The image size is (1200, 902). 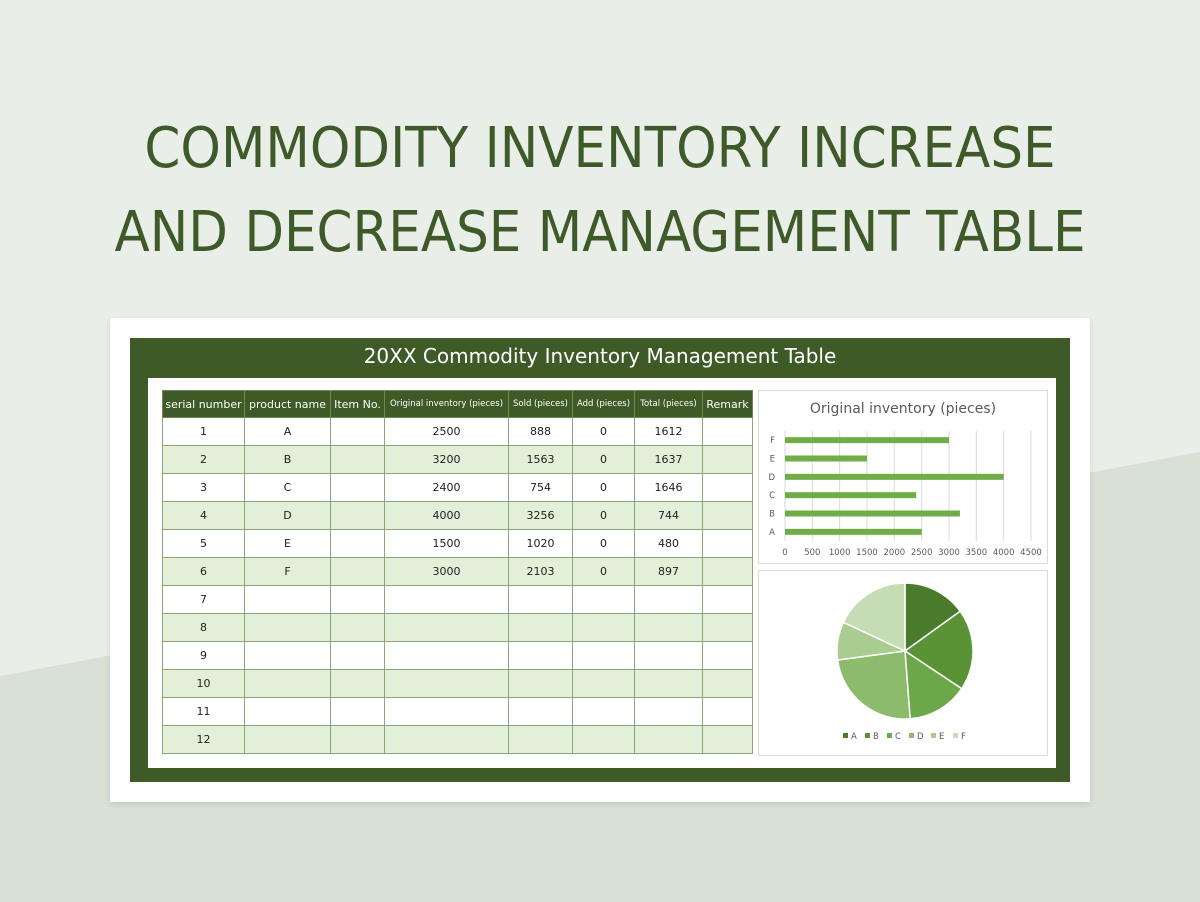 What do you see at coordinates (203, 627) in the screenshot?
I see `cell-serial-number: 8` at bounding box center [203, 627].